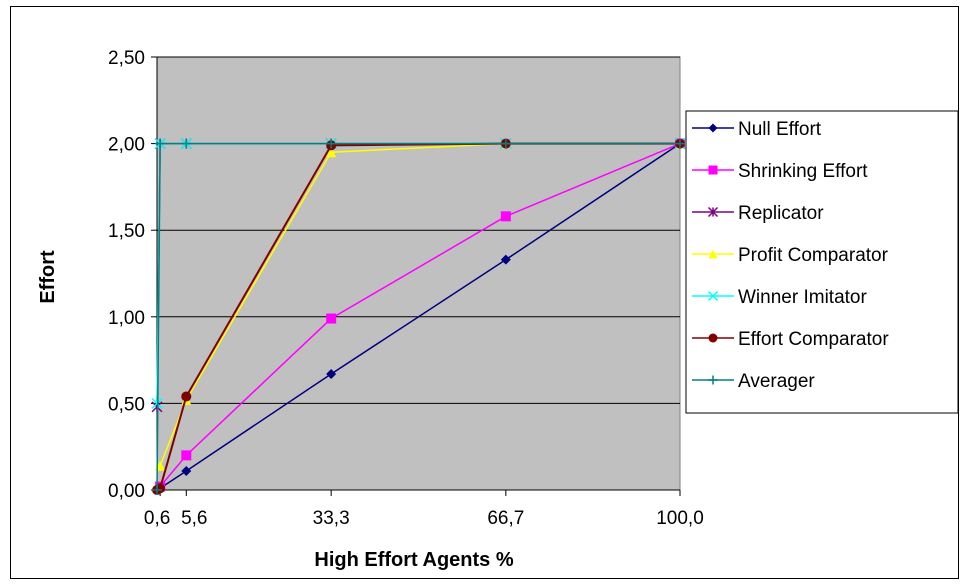 Image resolution: width=961 pixels, height=586 pixels. I want to click on legend-label: Shrinking Effort, so click(803, 171).